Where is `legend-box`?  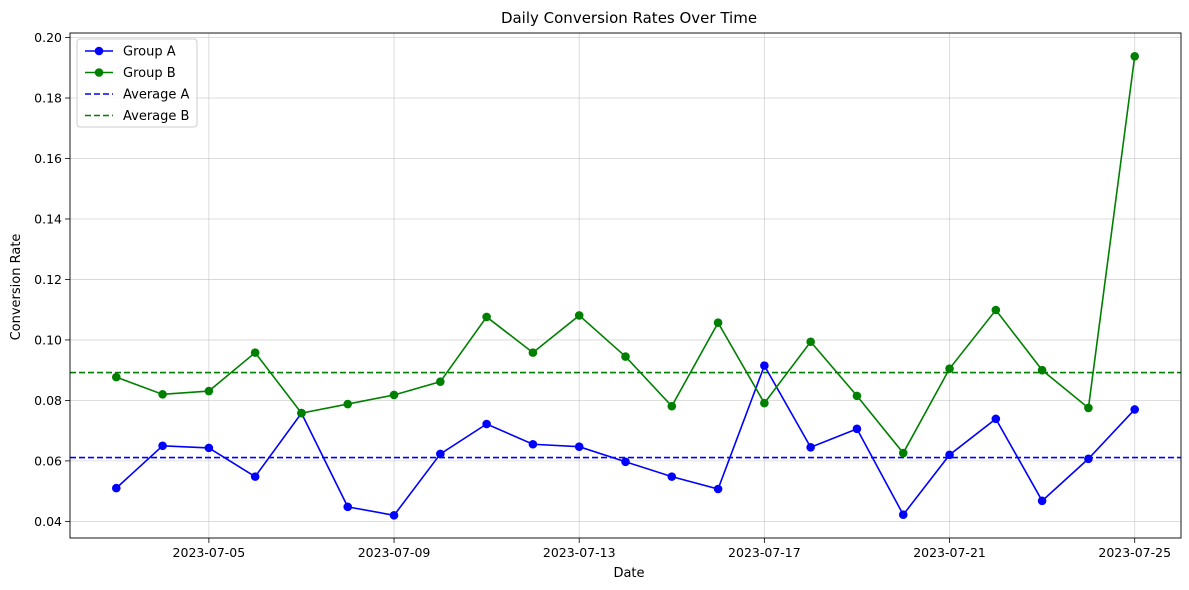 legend-box is located at coordinates (137, 83).